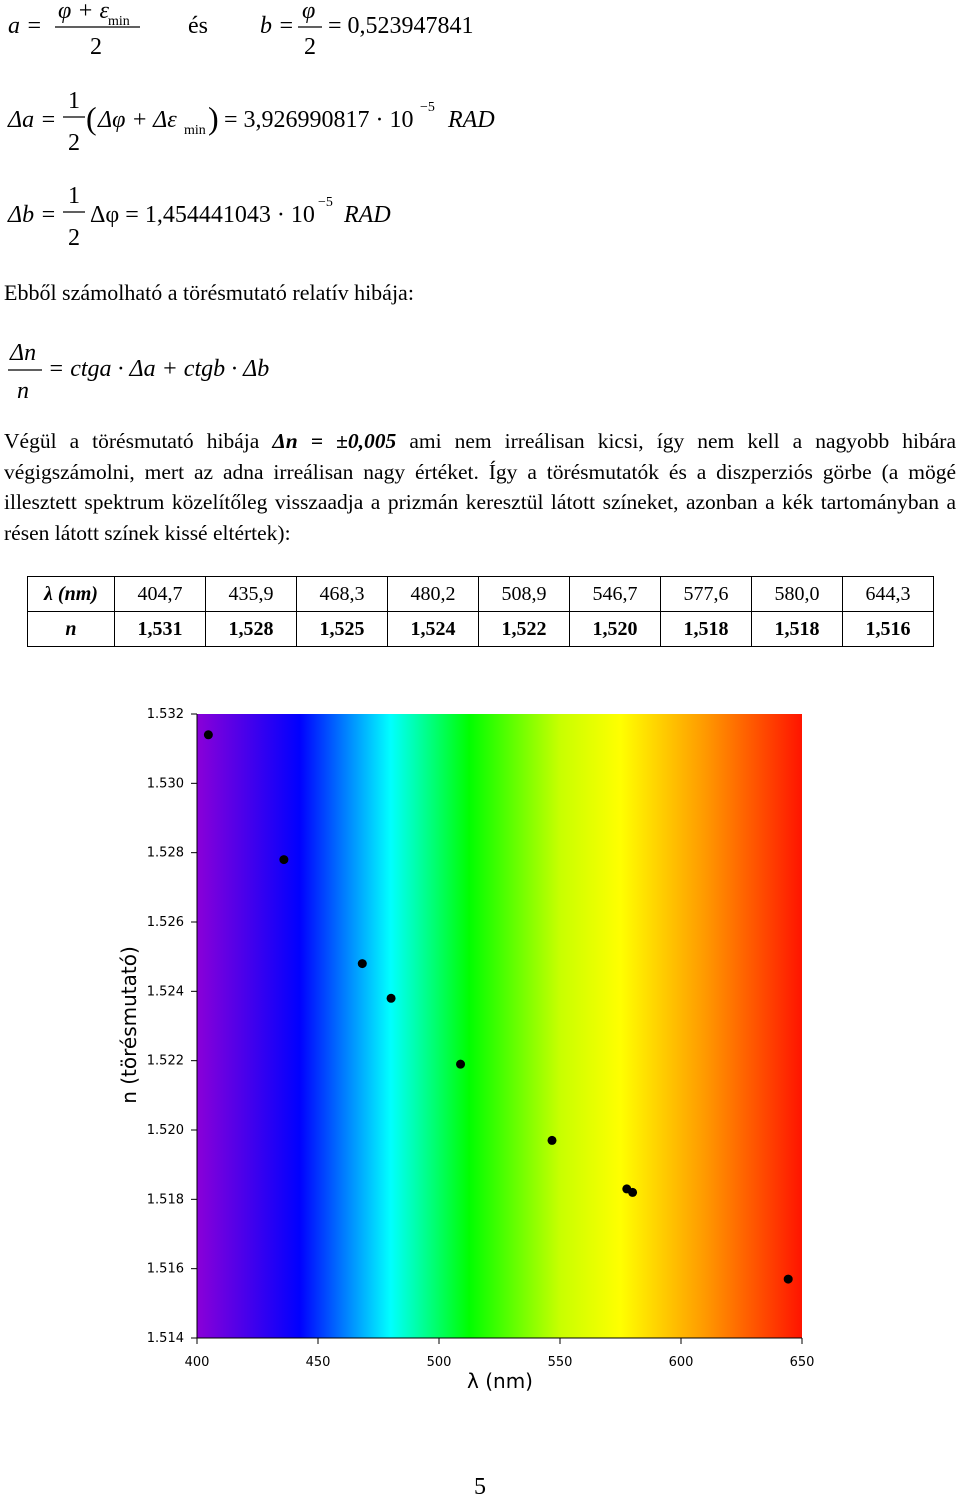  I want to click on table-cell: 435,9, so click(250, 594).